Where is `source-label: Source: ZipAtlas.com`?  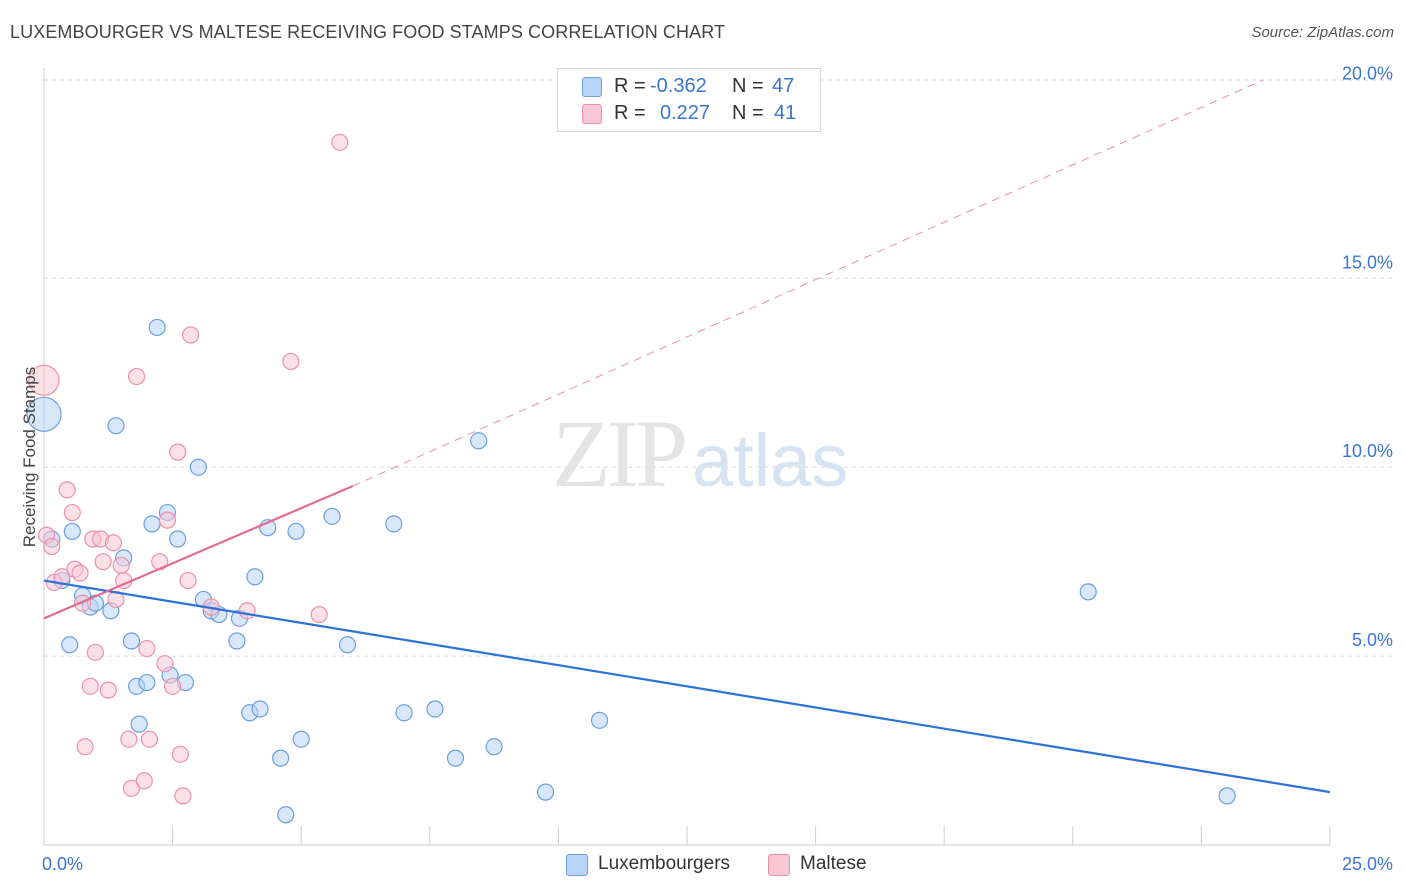 source-label: Source: ZipAtlas.com is located at coordinates (1322, 32).